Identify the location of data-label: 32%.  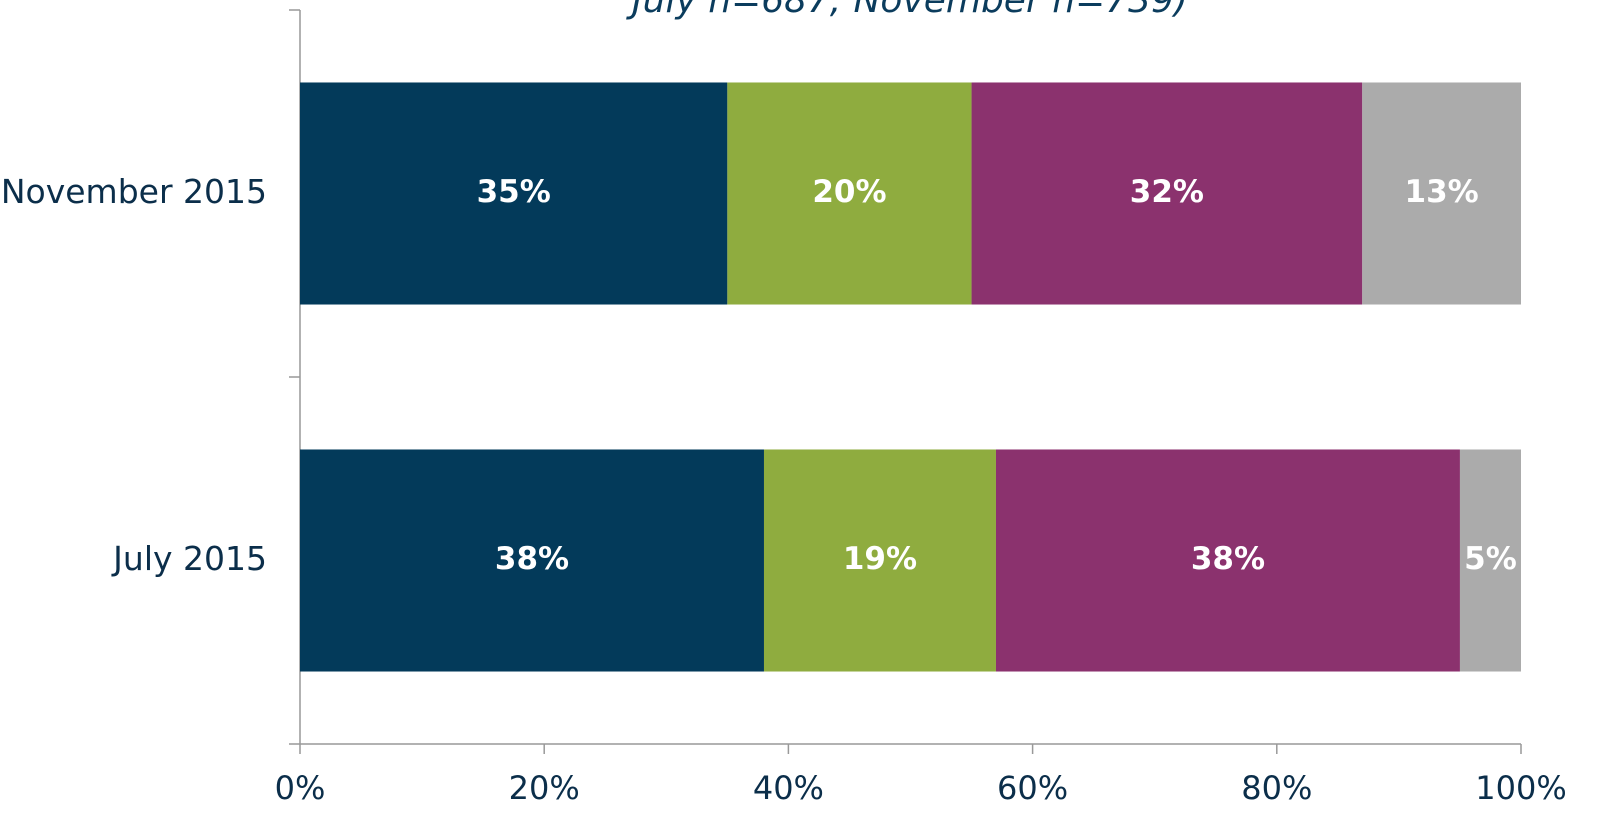
(1167, 192).